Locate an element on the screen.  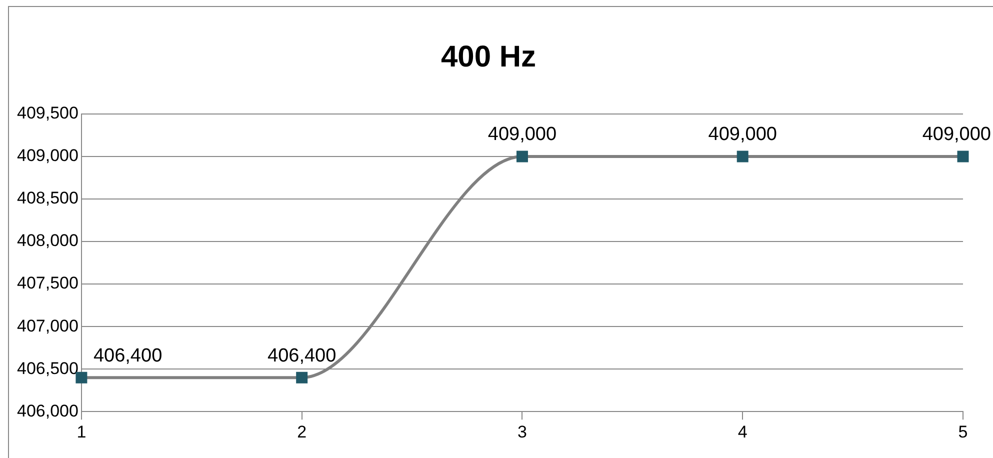
chart-title: 400 Hz is located at coordinates (488, 57).